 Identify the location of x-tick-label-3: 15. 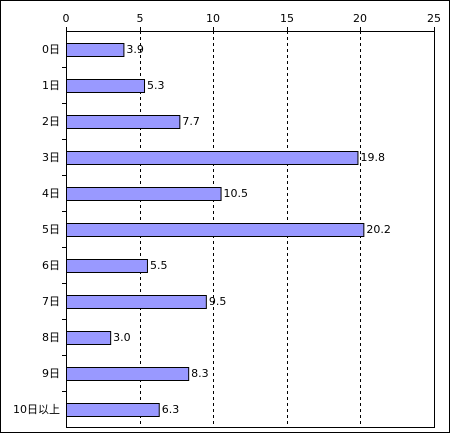
(287, 18).